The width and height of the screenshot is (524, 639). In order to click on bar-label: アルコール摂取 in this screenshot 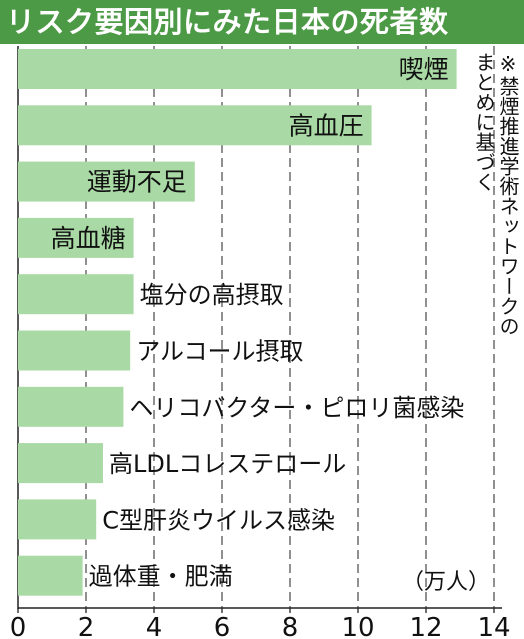, I will do `click(219, 352)`.